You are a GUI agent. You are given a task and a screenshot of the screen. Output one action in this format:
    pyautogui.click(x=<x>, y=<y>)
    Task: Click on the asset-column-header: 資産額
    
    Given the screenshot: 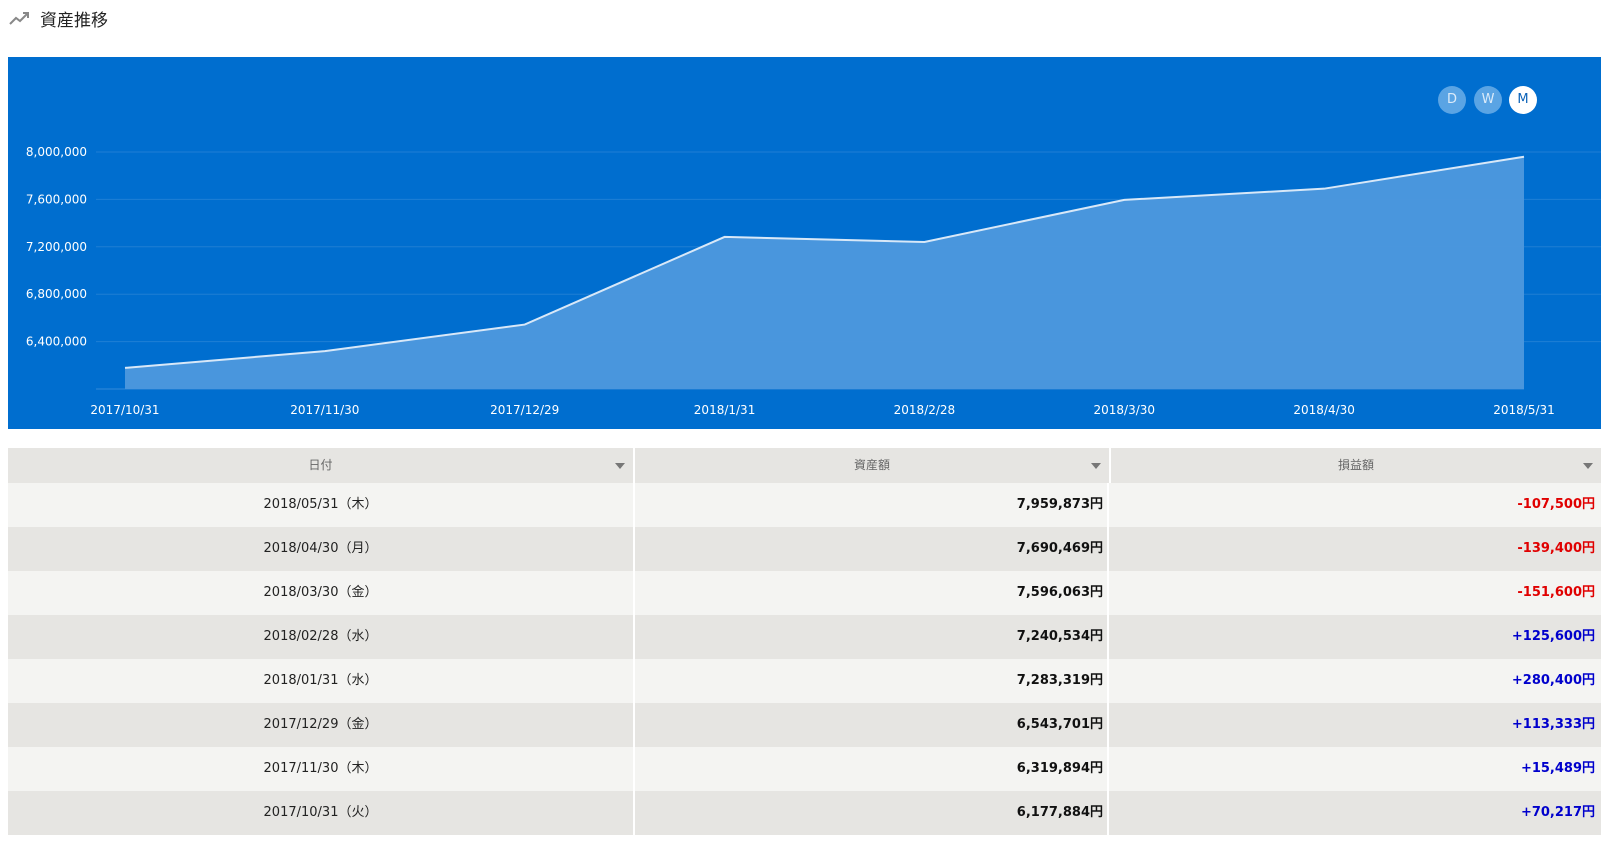 What is the action you would take?
    pyautogui.click(x=873, y=465)
    